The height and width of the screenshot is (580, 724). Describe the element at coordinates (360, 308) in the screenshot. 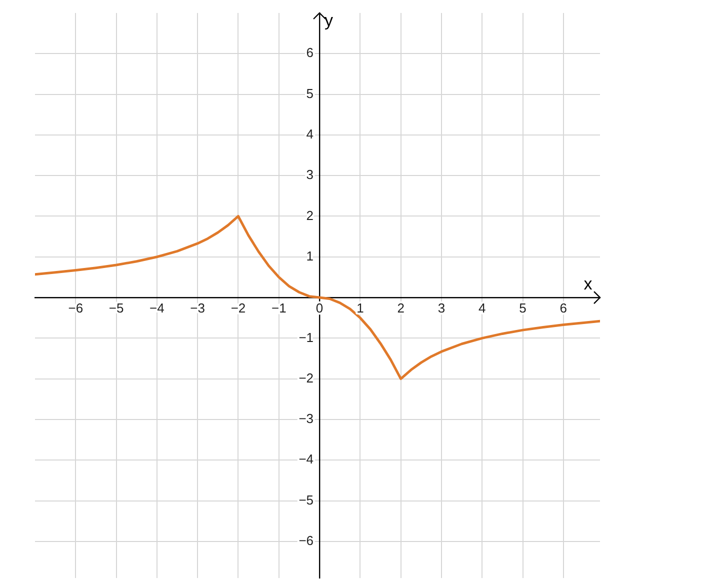

I see `x-tick-label: 1` at that location.